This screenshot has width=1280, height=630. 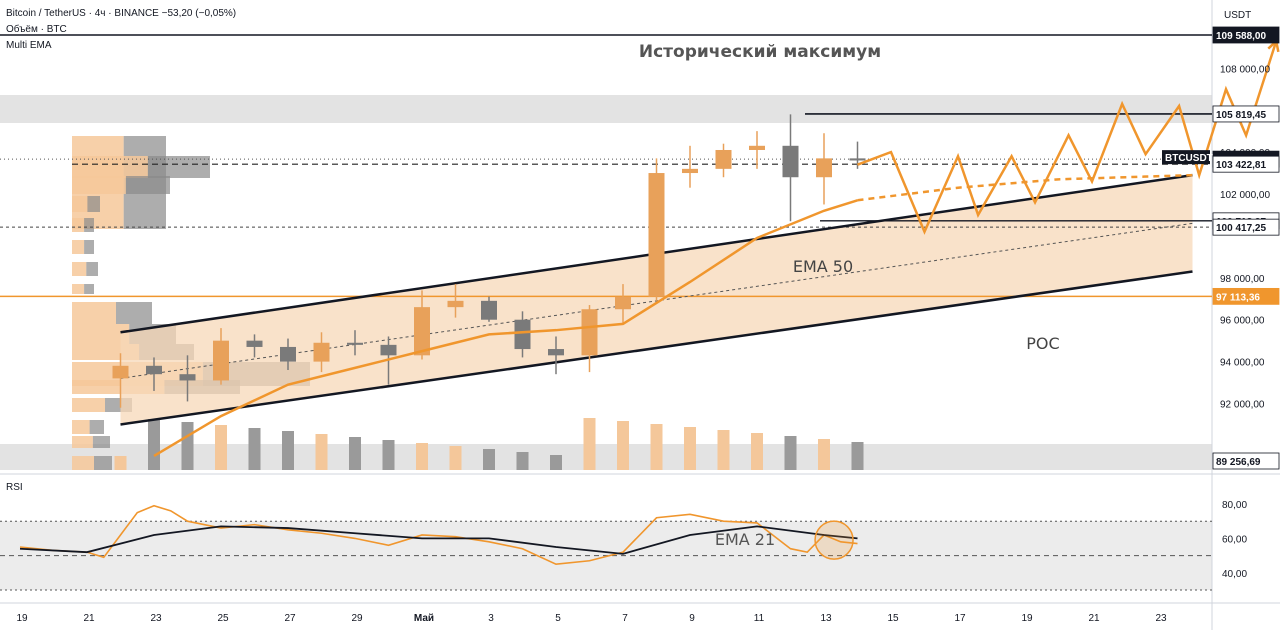 I want to click on y-tick-label: 94 000,00, so click(x=1242, y=363).